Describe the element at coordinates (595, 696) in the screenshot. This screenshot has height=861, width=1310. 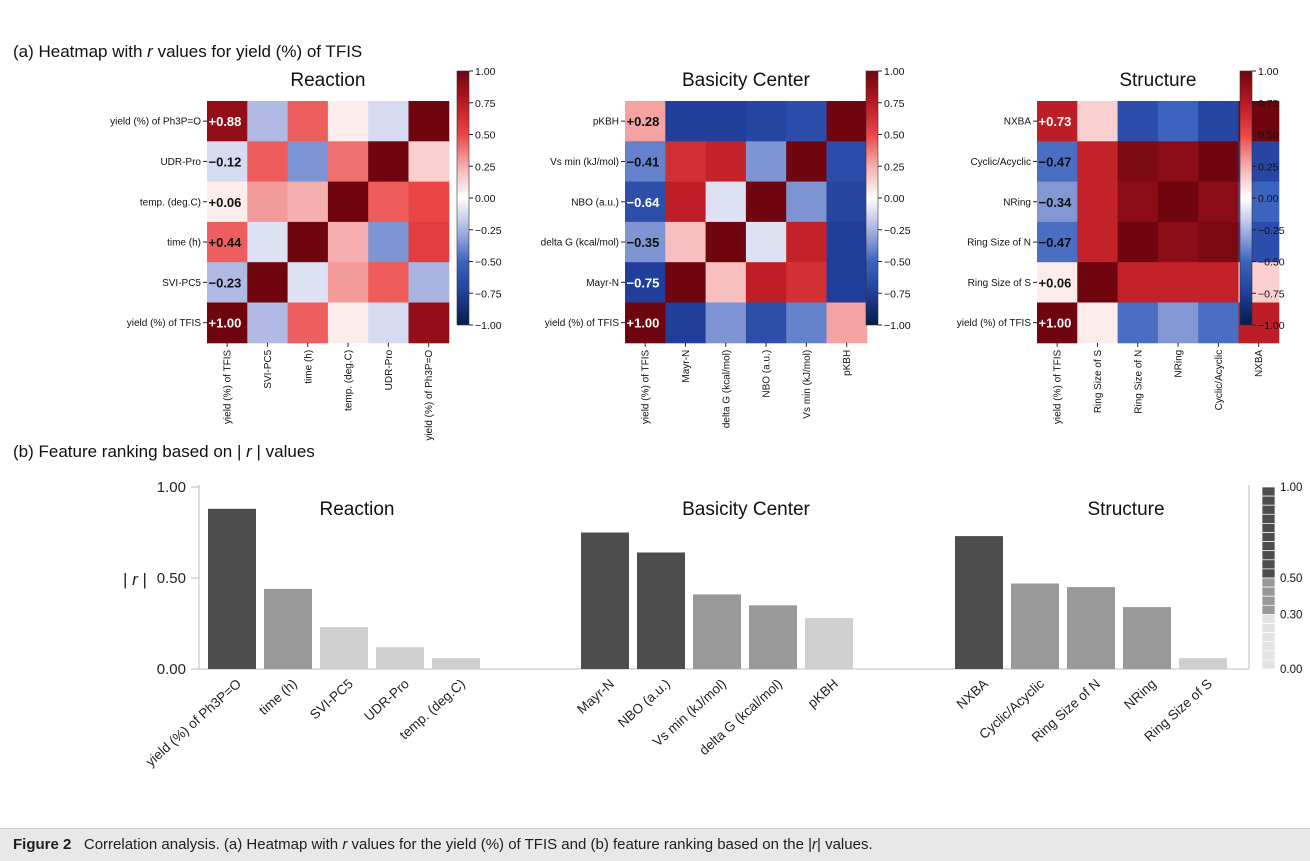
I see `bar-category-label: Mayr-N` at that location.